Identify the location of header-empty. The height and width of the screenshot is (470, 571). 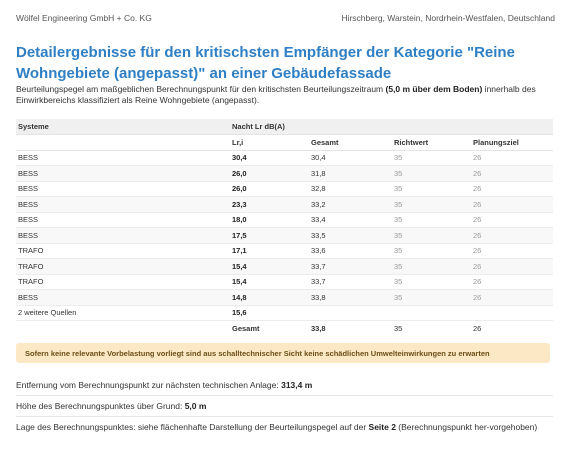
(123, 142).